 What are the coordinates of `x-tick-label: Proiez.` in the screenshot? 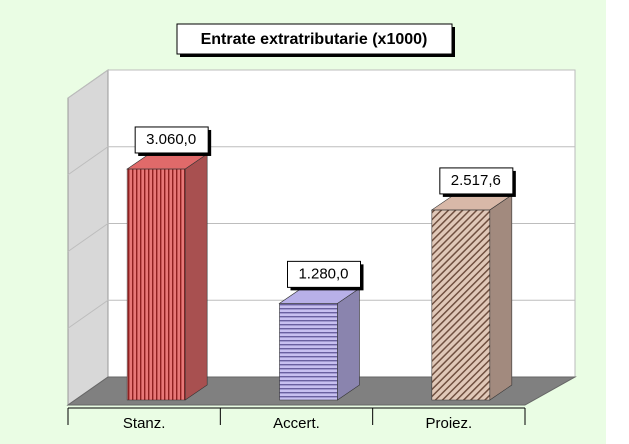 It's located at (448, 423).